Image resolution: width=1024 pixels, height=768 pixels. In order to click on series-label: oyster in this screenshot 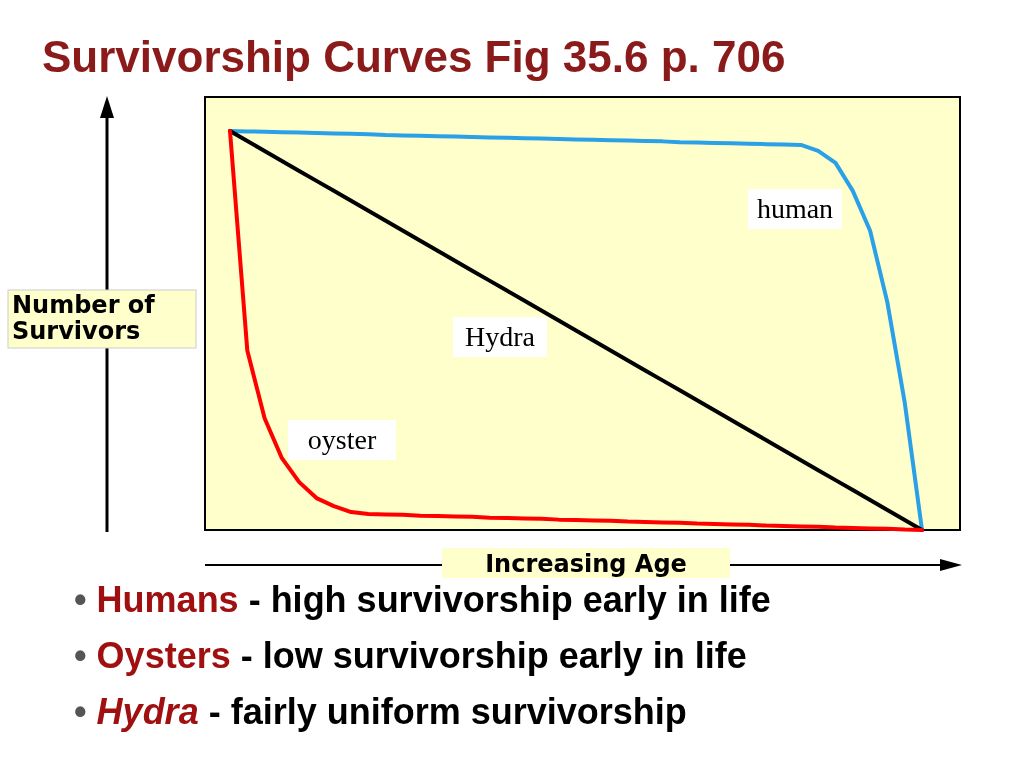, I will do `click(342, 439)`.